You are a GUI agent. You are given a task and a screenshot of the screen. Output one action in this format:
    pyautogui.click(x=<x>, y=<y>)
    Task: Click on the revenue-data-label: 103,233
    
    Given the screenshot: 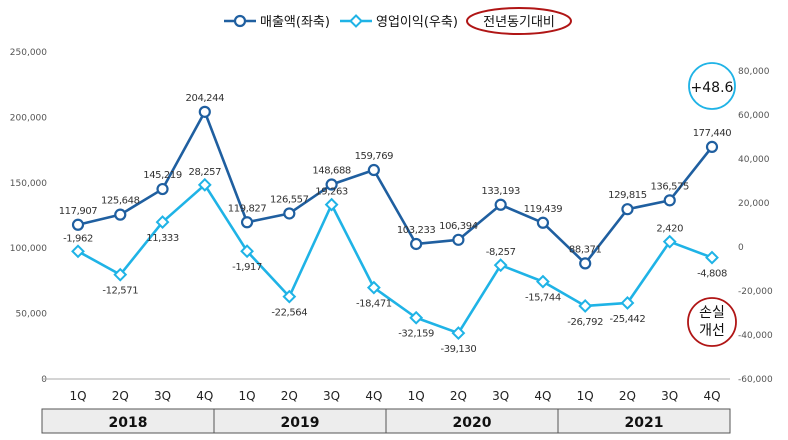 What is the action you would take?
    pyautogui.click(x=416, y=230)
    